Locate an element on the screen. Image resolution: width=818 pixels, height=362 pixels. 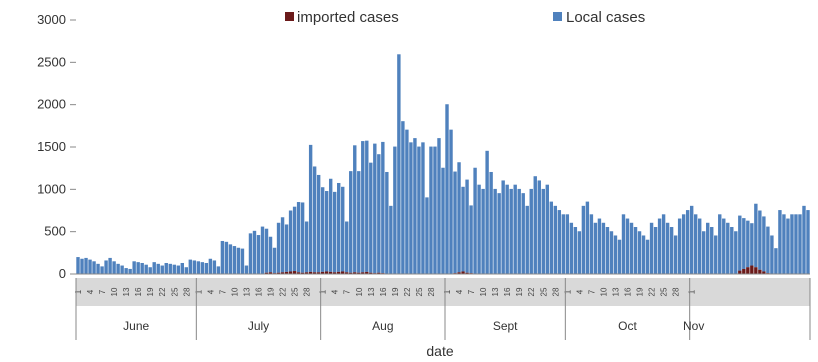
legend-imported-label: imported cases is located at coordinates (348, 17).